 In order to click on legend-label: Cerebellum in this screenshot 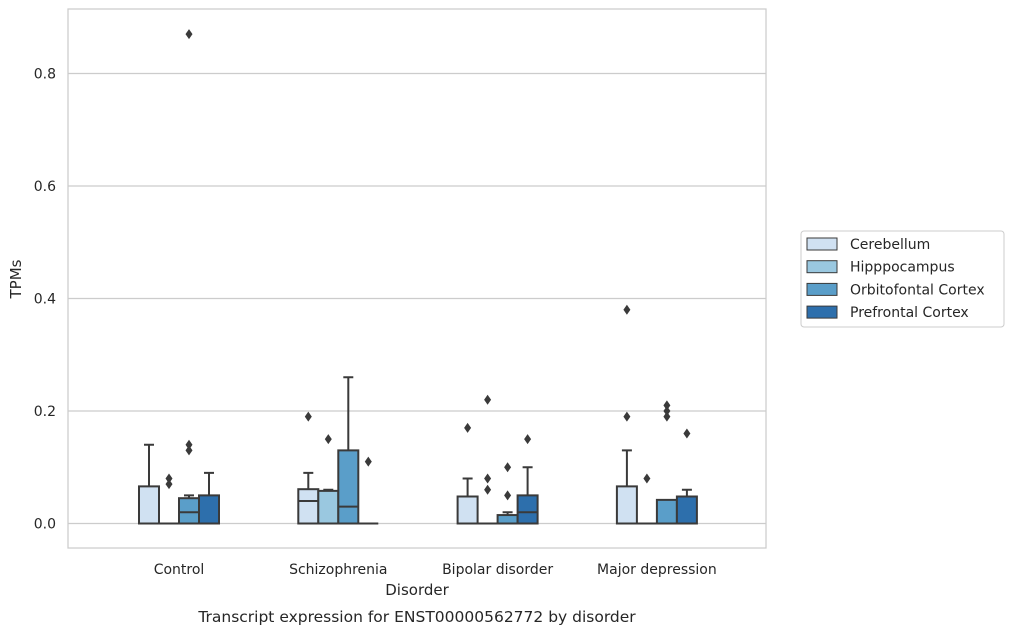, I will do `click(890, 245)`.